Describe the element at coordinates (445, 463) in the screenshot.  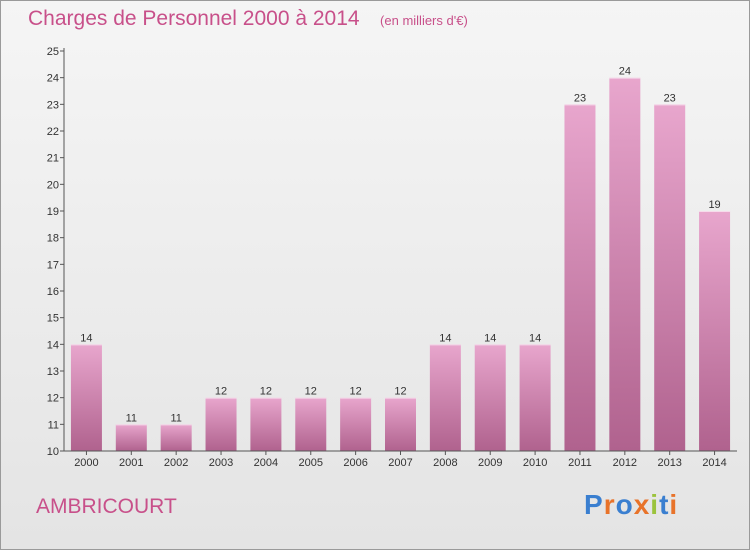
I see `x-tick-label: 2008` at that location.